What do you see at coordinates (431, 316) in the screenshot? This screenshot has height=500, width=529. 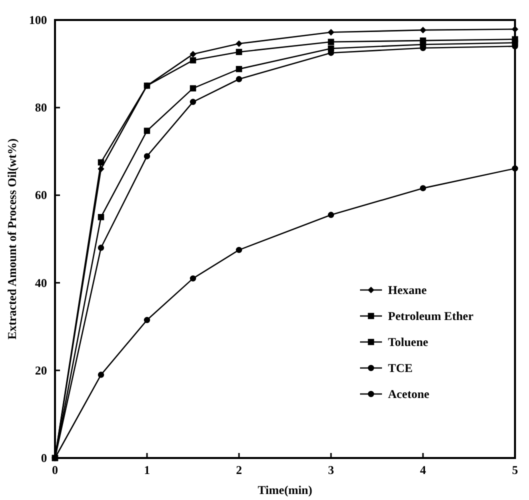 I see `legend-label: Petroleum Ether` at bounding box center [431, 316].